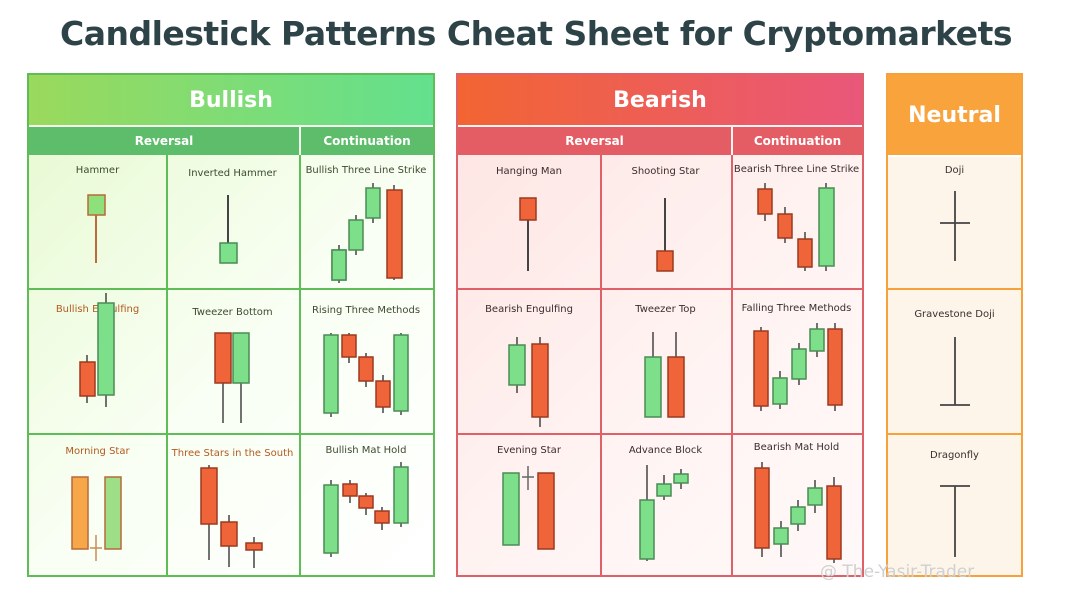 The height and width of the screenshot is (601, 1072). I want to click on bearish-engulfing-candles, so click(528, 382).